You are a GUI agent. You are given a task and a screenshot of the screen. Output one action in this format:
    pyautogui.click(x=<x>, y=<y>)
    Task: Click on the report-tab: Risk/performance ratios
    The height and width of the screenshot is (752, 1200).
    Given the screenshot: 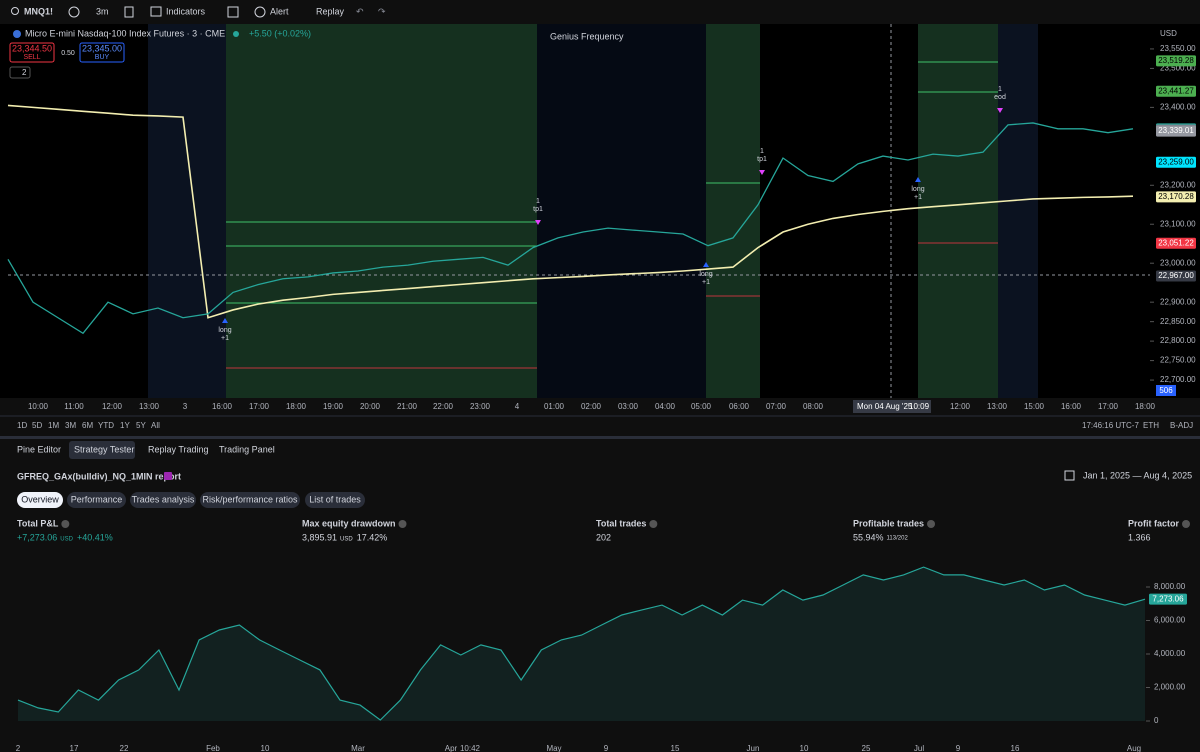 What is the action you would take?
    pyautogui.click(x=250, y=499)
    